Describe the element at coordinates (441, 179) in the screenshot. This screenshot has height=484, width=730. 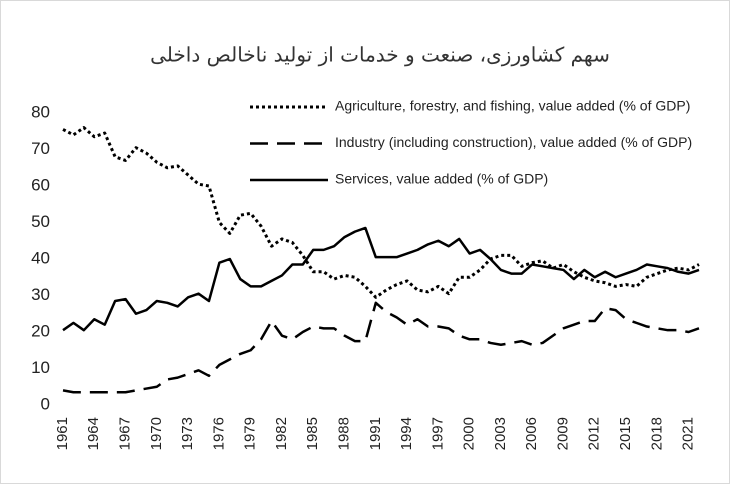
I see `legend-label: Services, value added (% of GDP)` at that location.